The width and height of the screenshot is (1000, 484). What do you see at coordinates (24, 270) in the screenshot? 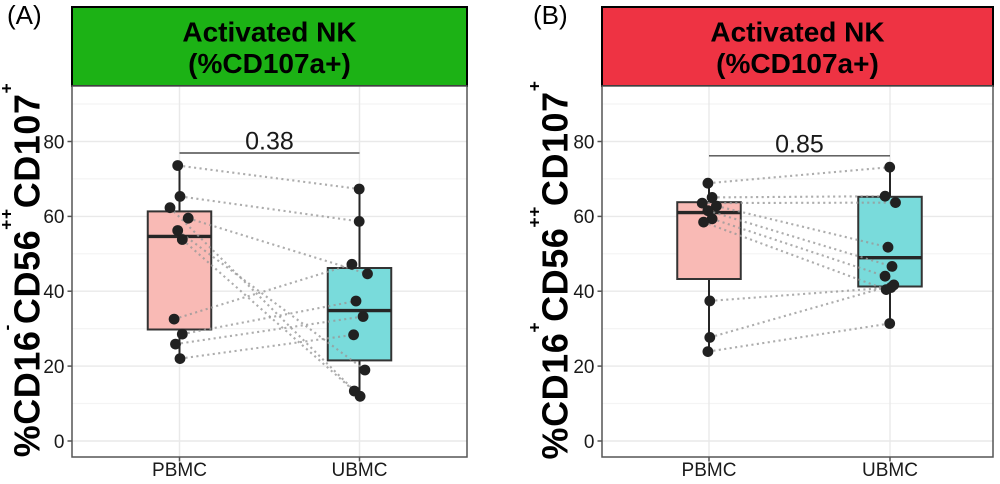
I see `svg-text: %CD16-CD56++CD107+` at bounding box center [24, 270].